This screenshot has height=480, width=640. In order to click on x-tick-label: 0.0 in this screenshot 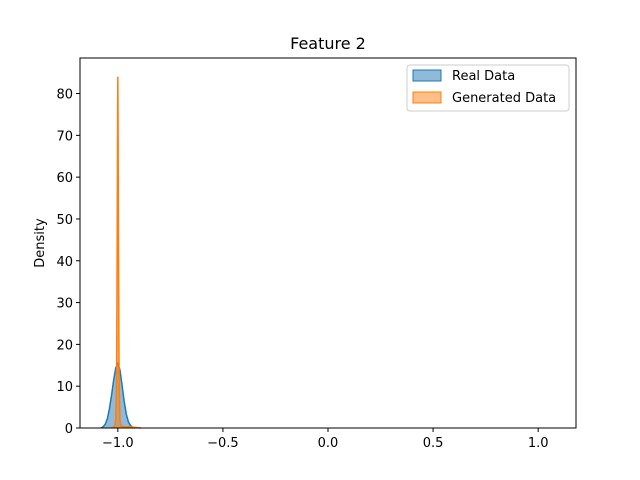, I will do `click(328, 443)`.